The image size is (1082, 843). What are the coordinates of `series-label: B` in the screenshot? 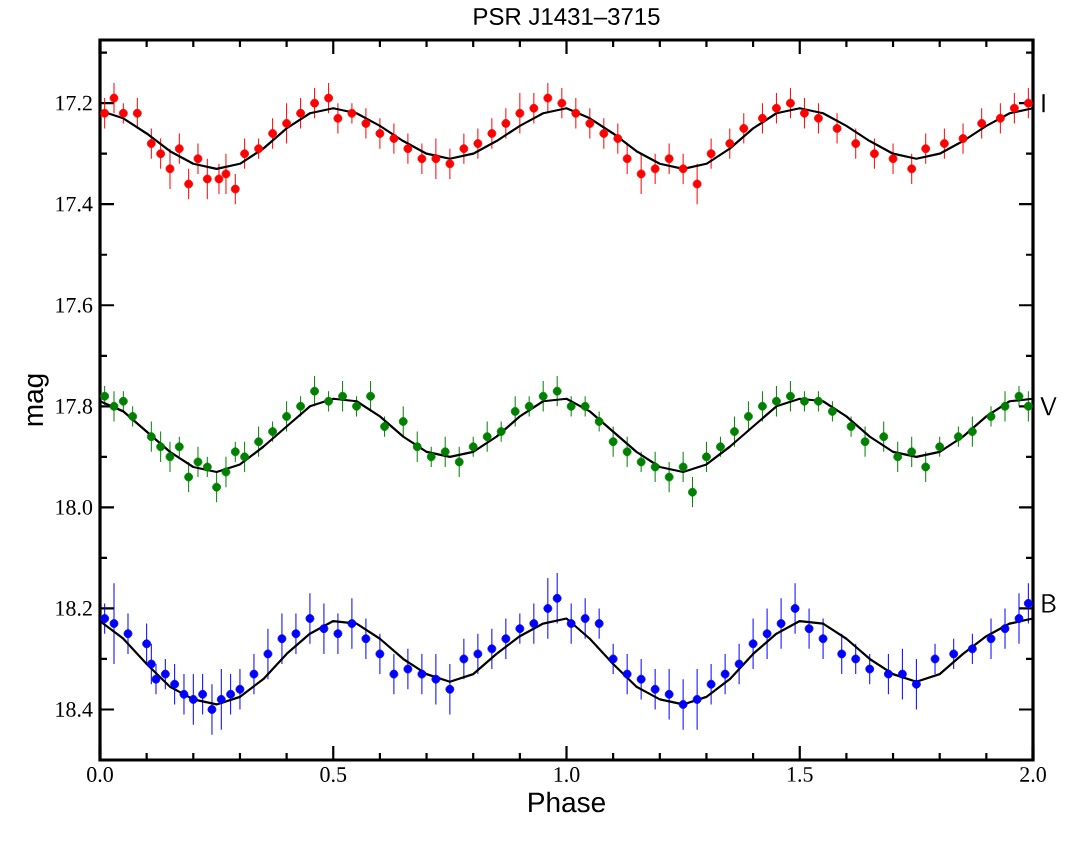 It's located at (1049, 603).